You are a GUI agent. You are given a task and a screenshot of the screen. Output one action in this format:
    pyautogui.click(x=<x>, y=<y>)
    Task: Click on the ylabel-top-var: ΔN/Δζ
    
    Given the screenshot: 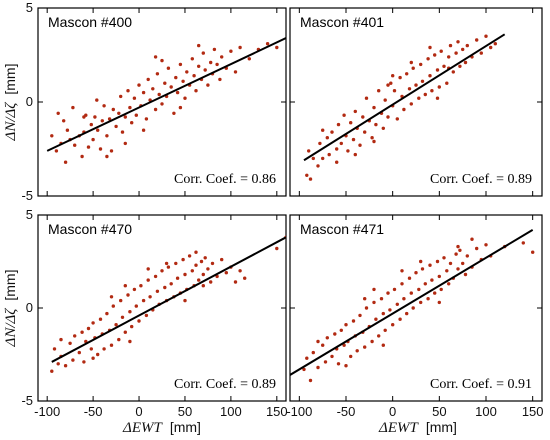 What is the action you would take?
    pyautogui.click(x=11, y=122)
    